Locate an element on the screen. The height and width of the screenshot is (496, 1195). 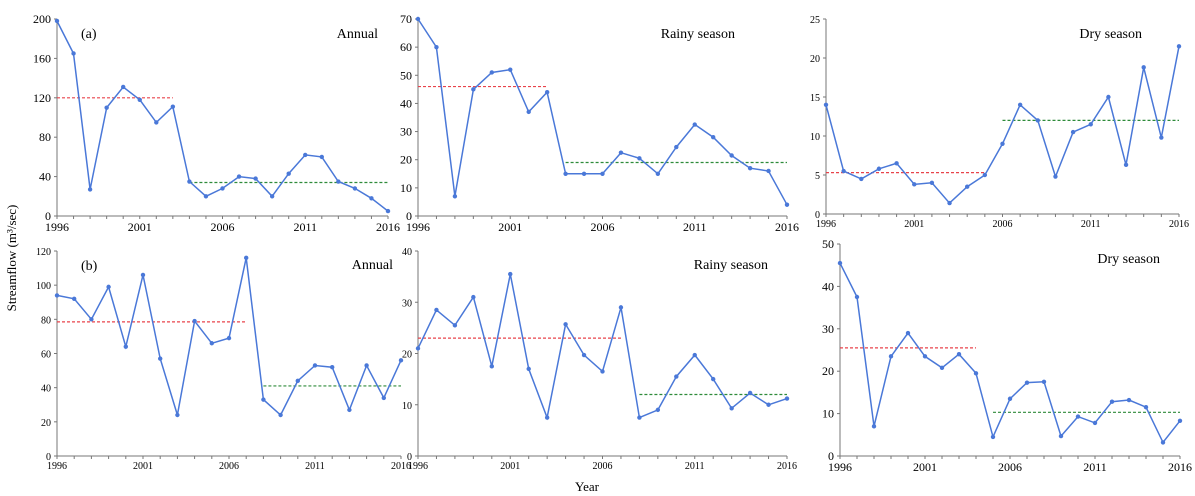
figure-y-axis-label: Streamflow (m³/sec) is located at coordinates (11, 258).